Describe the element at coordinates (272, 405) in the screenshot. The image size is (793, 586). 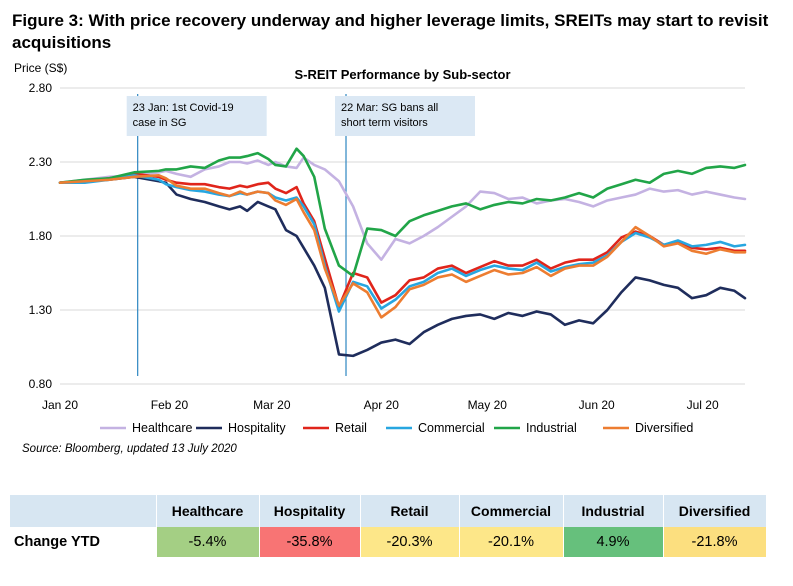
I see `x-tick-label: Mar 20` at that location.